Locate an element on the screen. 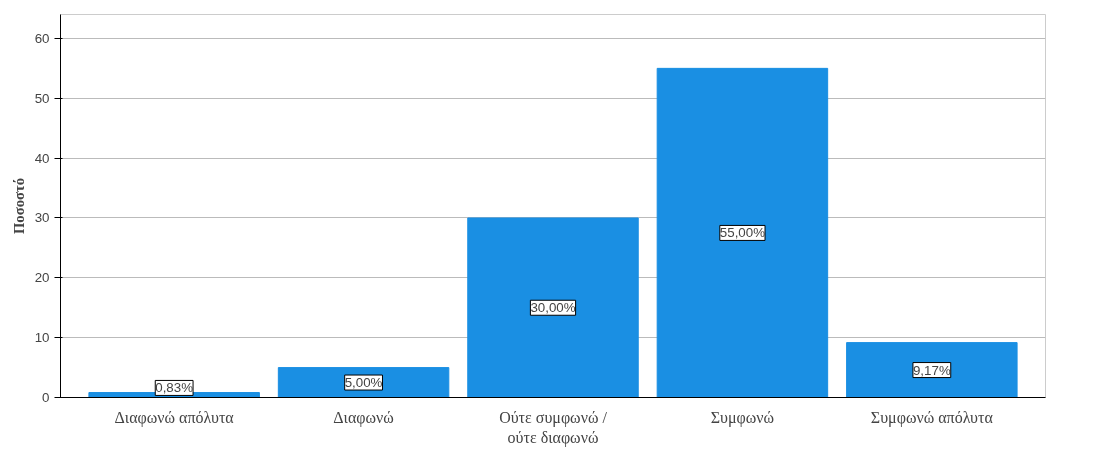 The width and height of the screenshot is (1093, 452). data-label: 30,00% is located at coordinates (553, 308).